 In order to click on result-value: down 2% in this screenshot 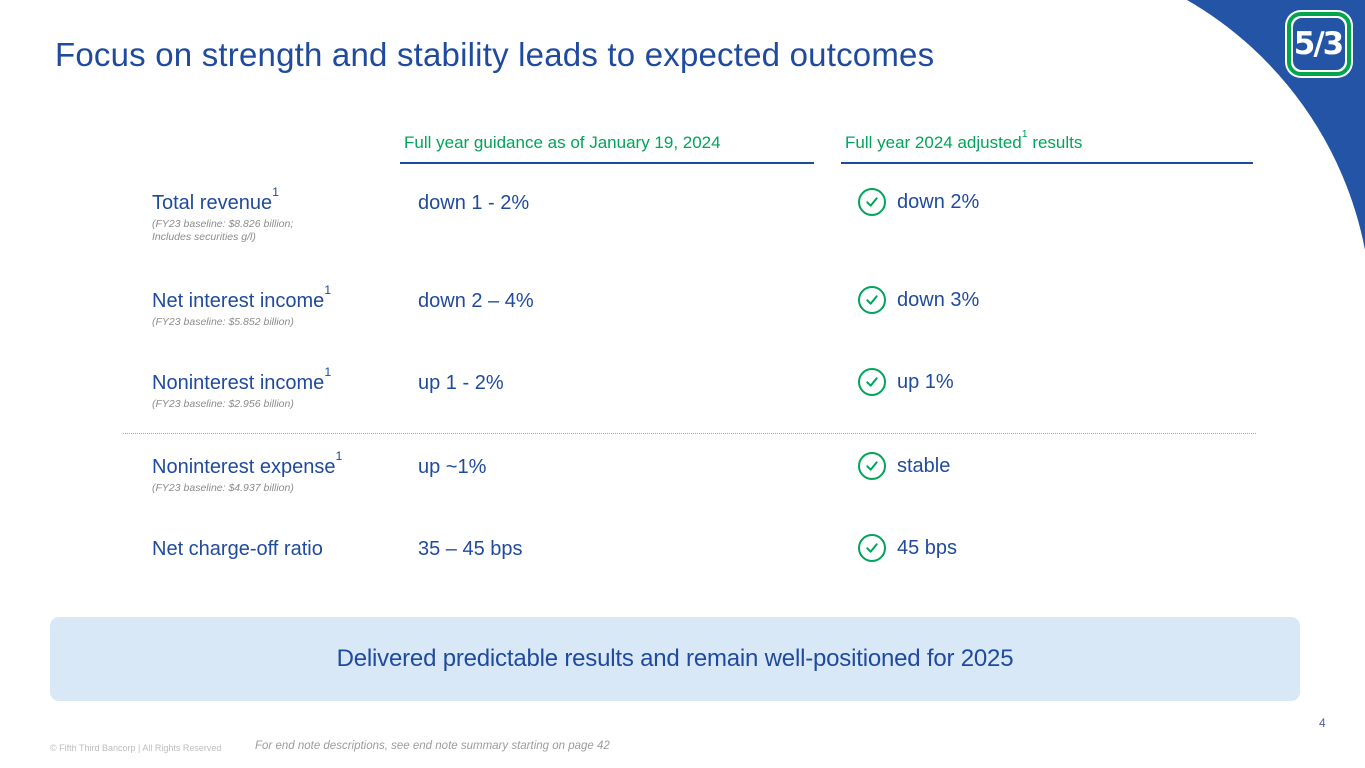, I will do `click(918, 202)`.